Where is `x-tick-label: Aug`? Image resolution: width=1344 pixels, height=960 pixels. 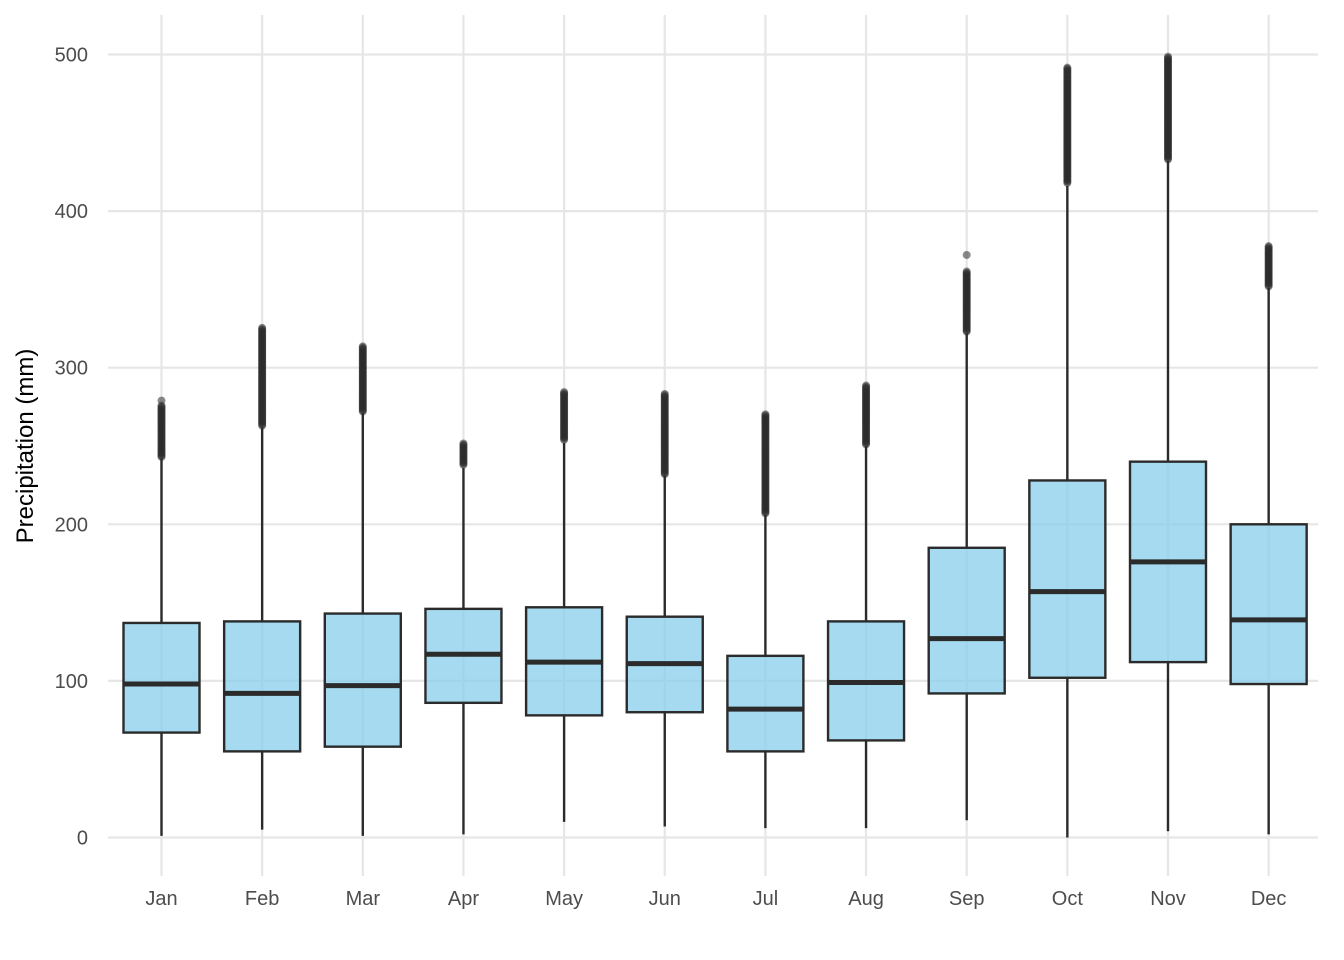 x-tick-label: Aug is located at coordinates (866, 899).